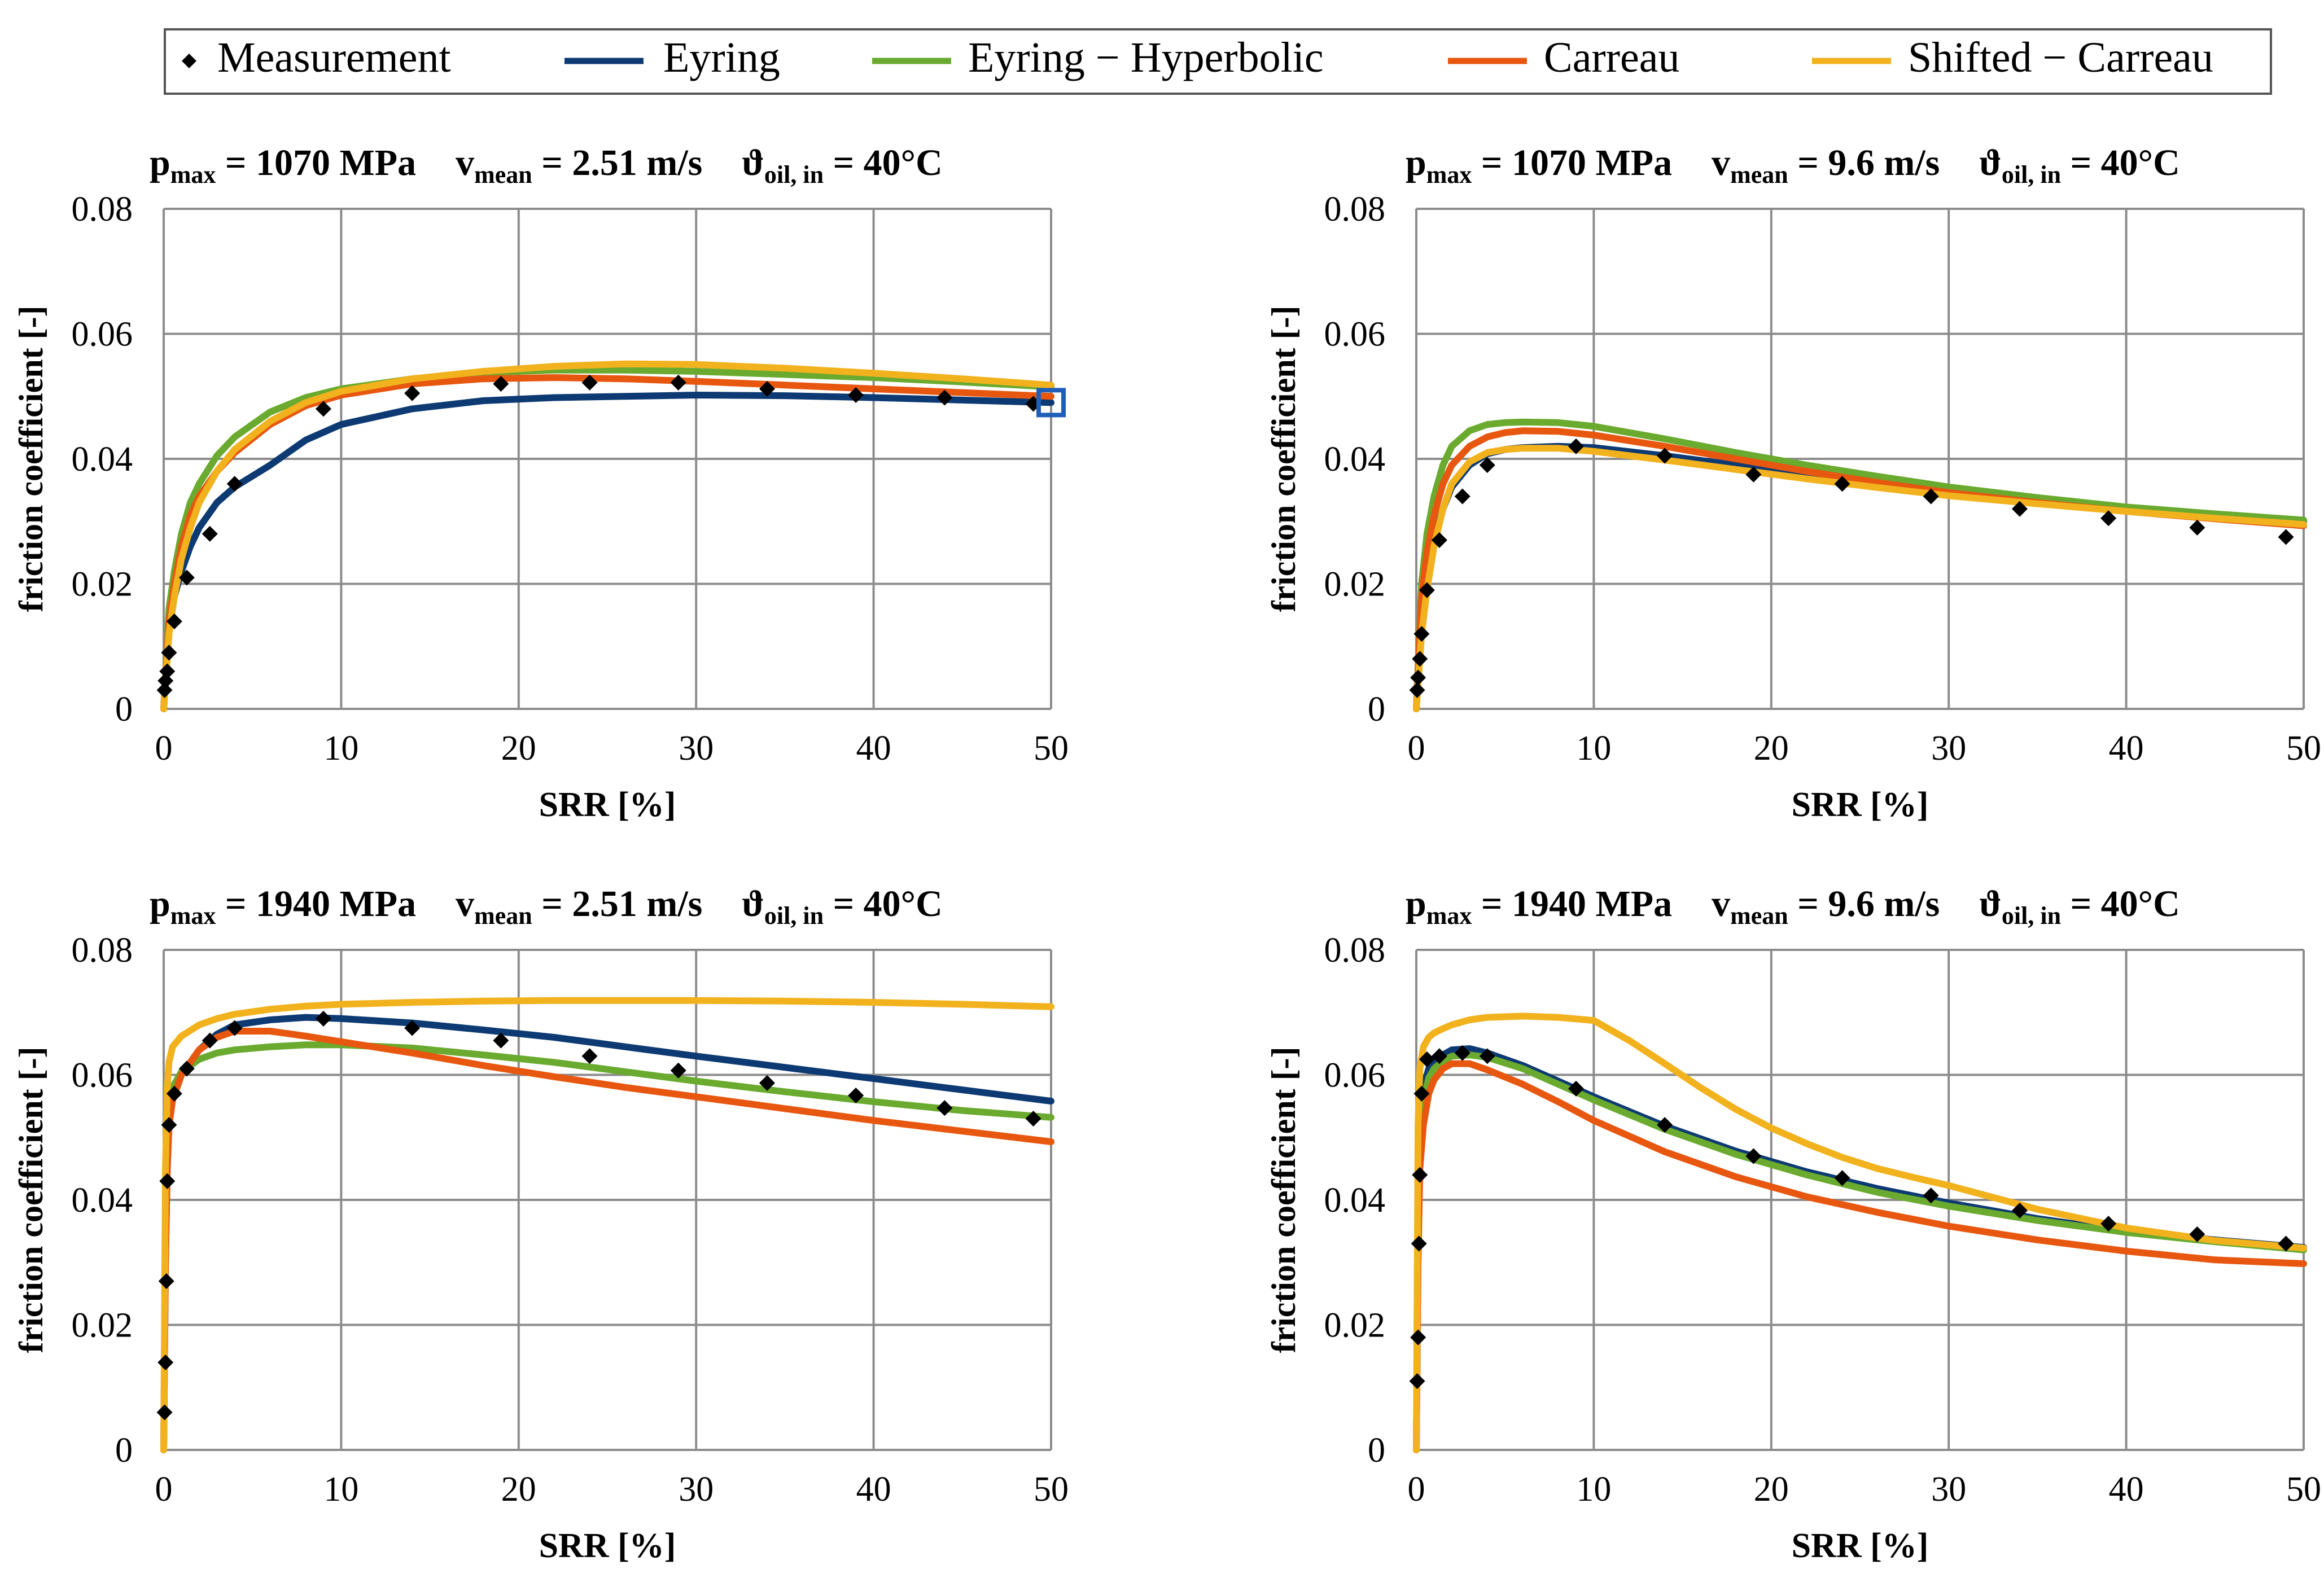  Describe the element at coordinates (2060, 57) in the screenshot. I see `legend-label: Shifted − Carreau` at that location.